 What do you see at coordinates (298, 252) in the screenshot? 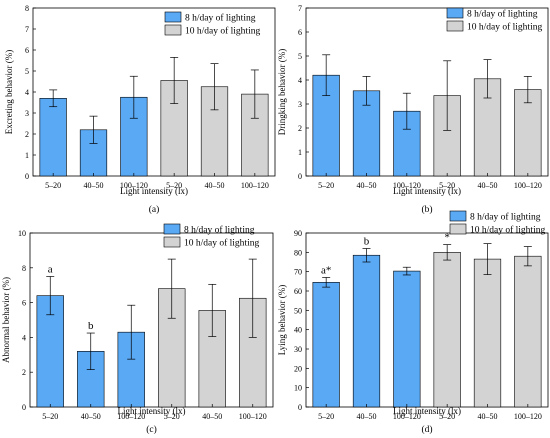
I see `y-tick-label: 80` at bounding box center [298, 252].